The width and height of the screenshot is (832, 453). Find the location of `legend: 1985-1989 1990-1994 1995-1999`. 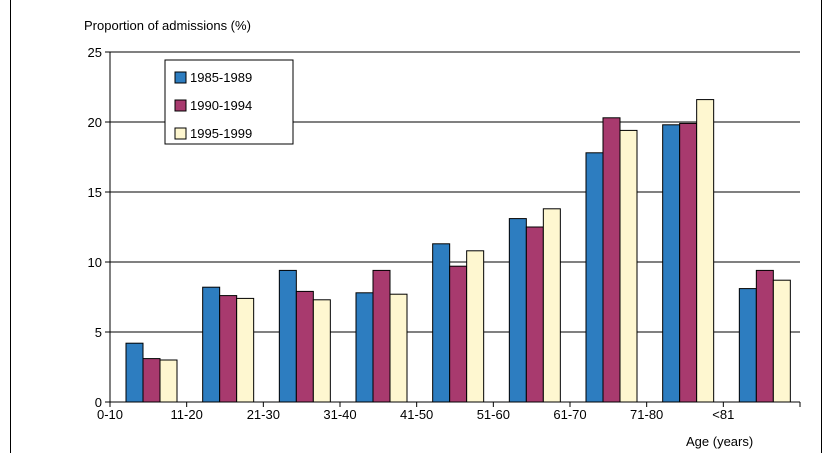

legend: 1985-1989 1990-1994 1995-1999 is located at coordinates (229, 102).